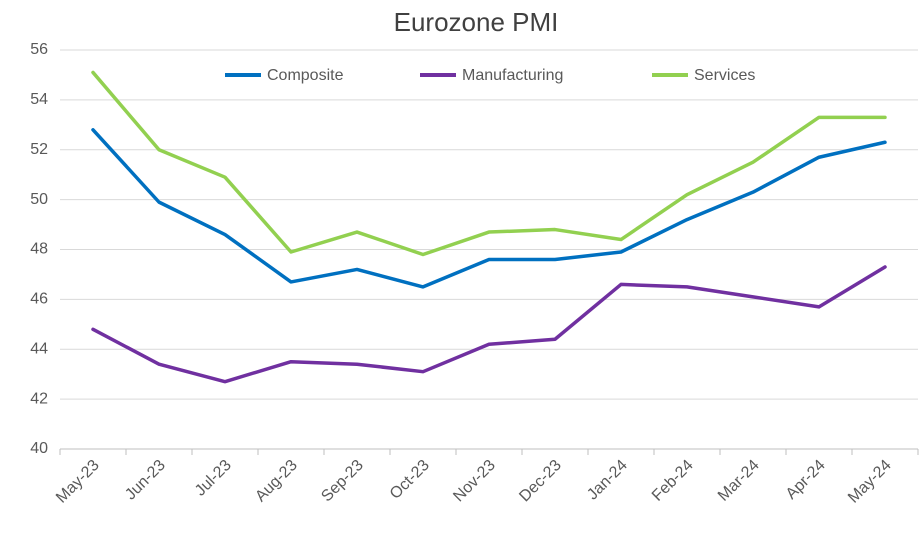 The height and width of the screenshot is (535, 921). What do you see at coordinates (806, 480) in the screenshot?
I see `x-tick-label: Apr-24` at bounding box center [806, 480].